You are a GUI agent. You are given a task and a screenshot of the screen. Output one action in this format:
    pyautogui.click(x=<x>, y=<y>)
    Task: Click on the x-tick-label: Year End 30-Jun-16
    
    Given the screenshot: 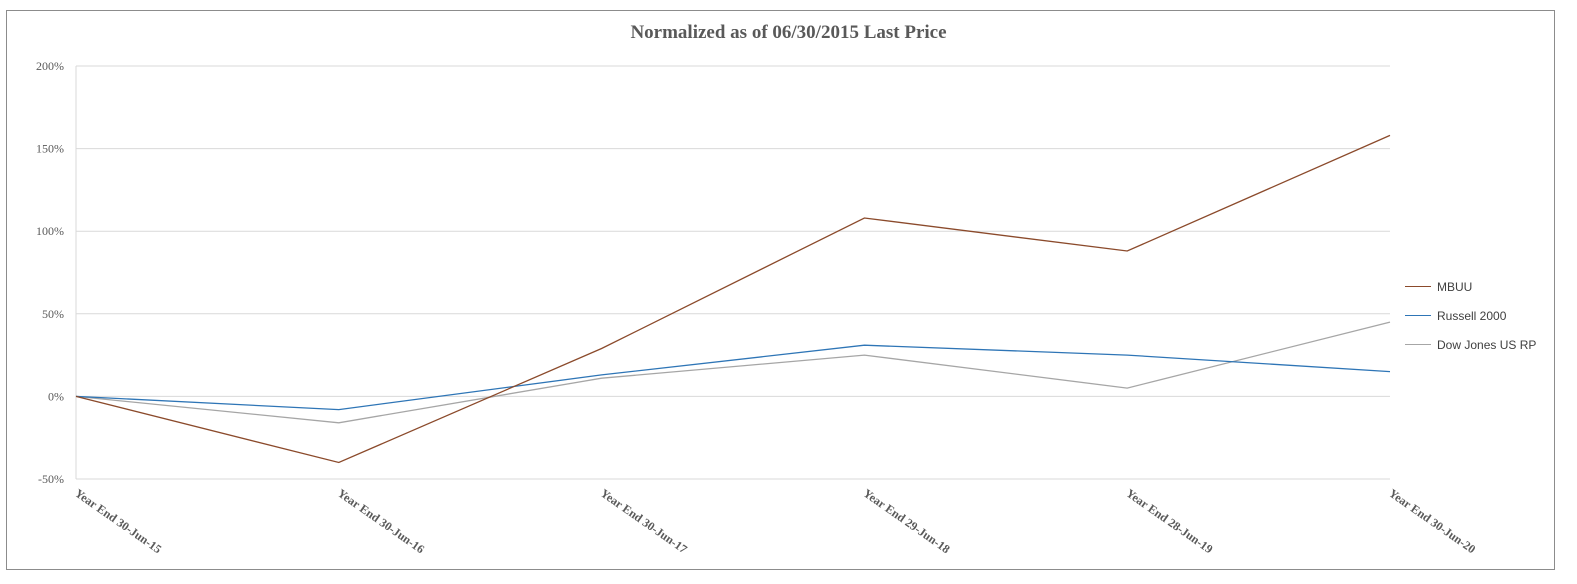 What is the action you would take?
    pyautogui.click(x=381, y=521)
    